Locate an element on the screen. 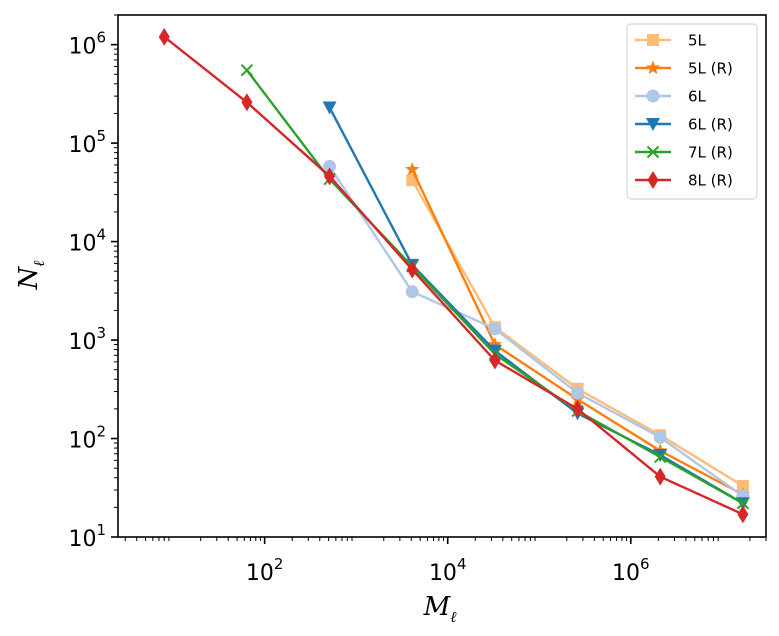 The width and height of the screenshot is (779, 636). y-tick-label: 10² is located at coordinates (87, 438).